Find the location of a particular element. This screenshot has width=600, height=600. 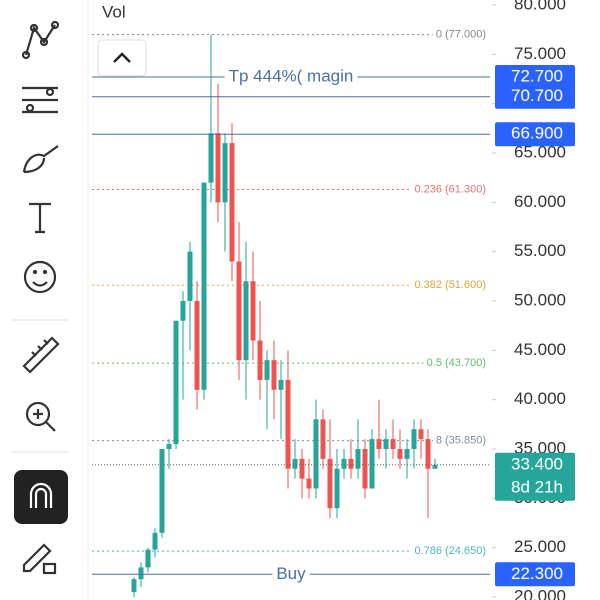

fib-label: 0 (77.000) is located at coordinates (461, 35).